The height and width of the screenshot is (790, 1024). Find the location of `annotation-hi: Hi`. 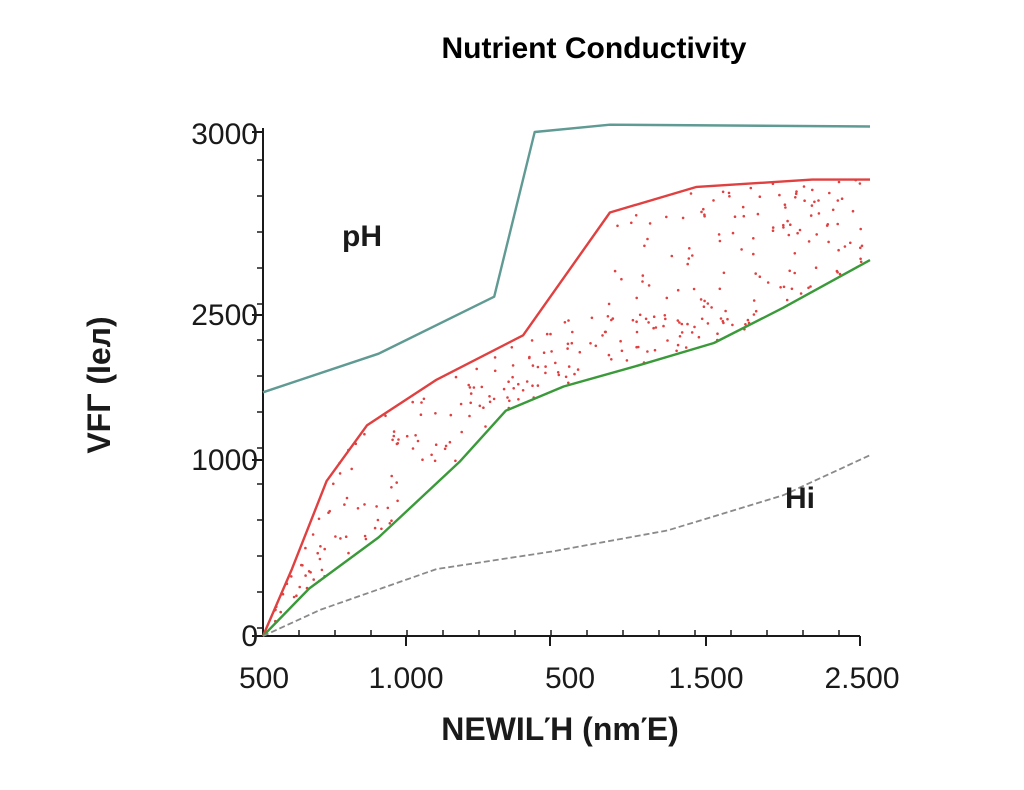

annotation-hi: Hi is located at coordinates (800, 498).